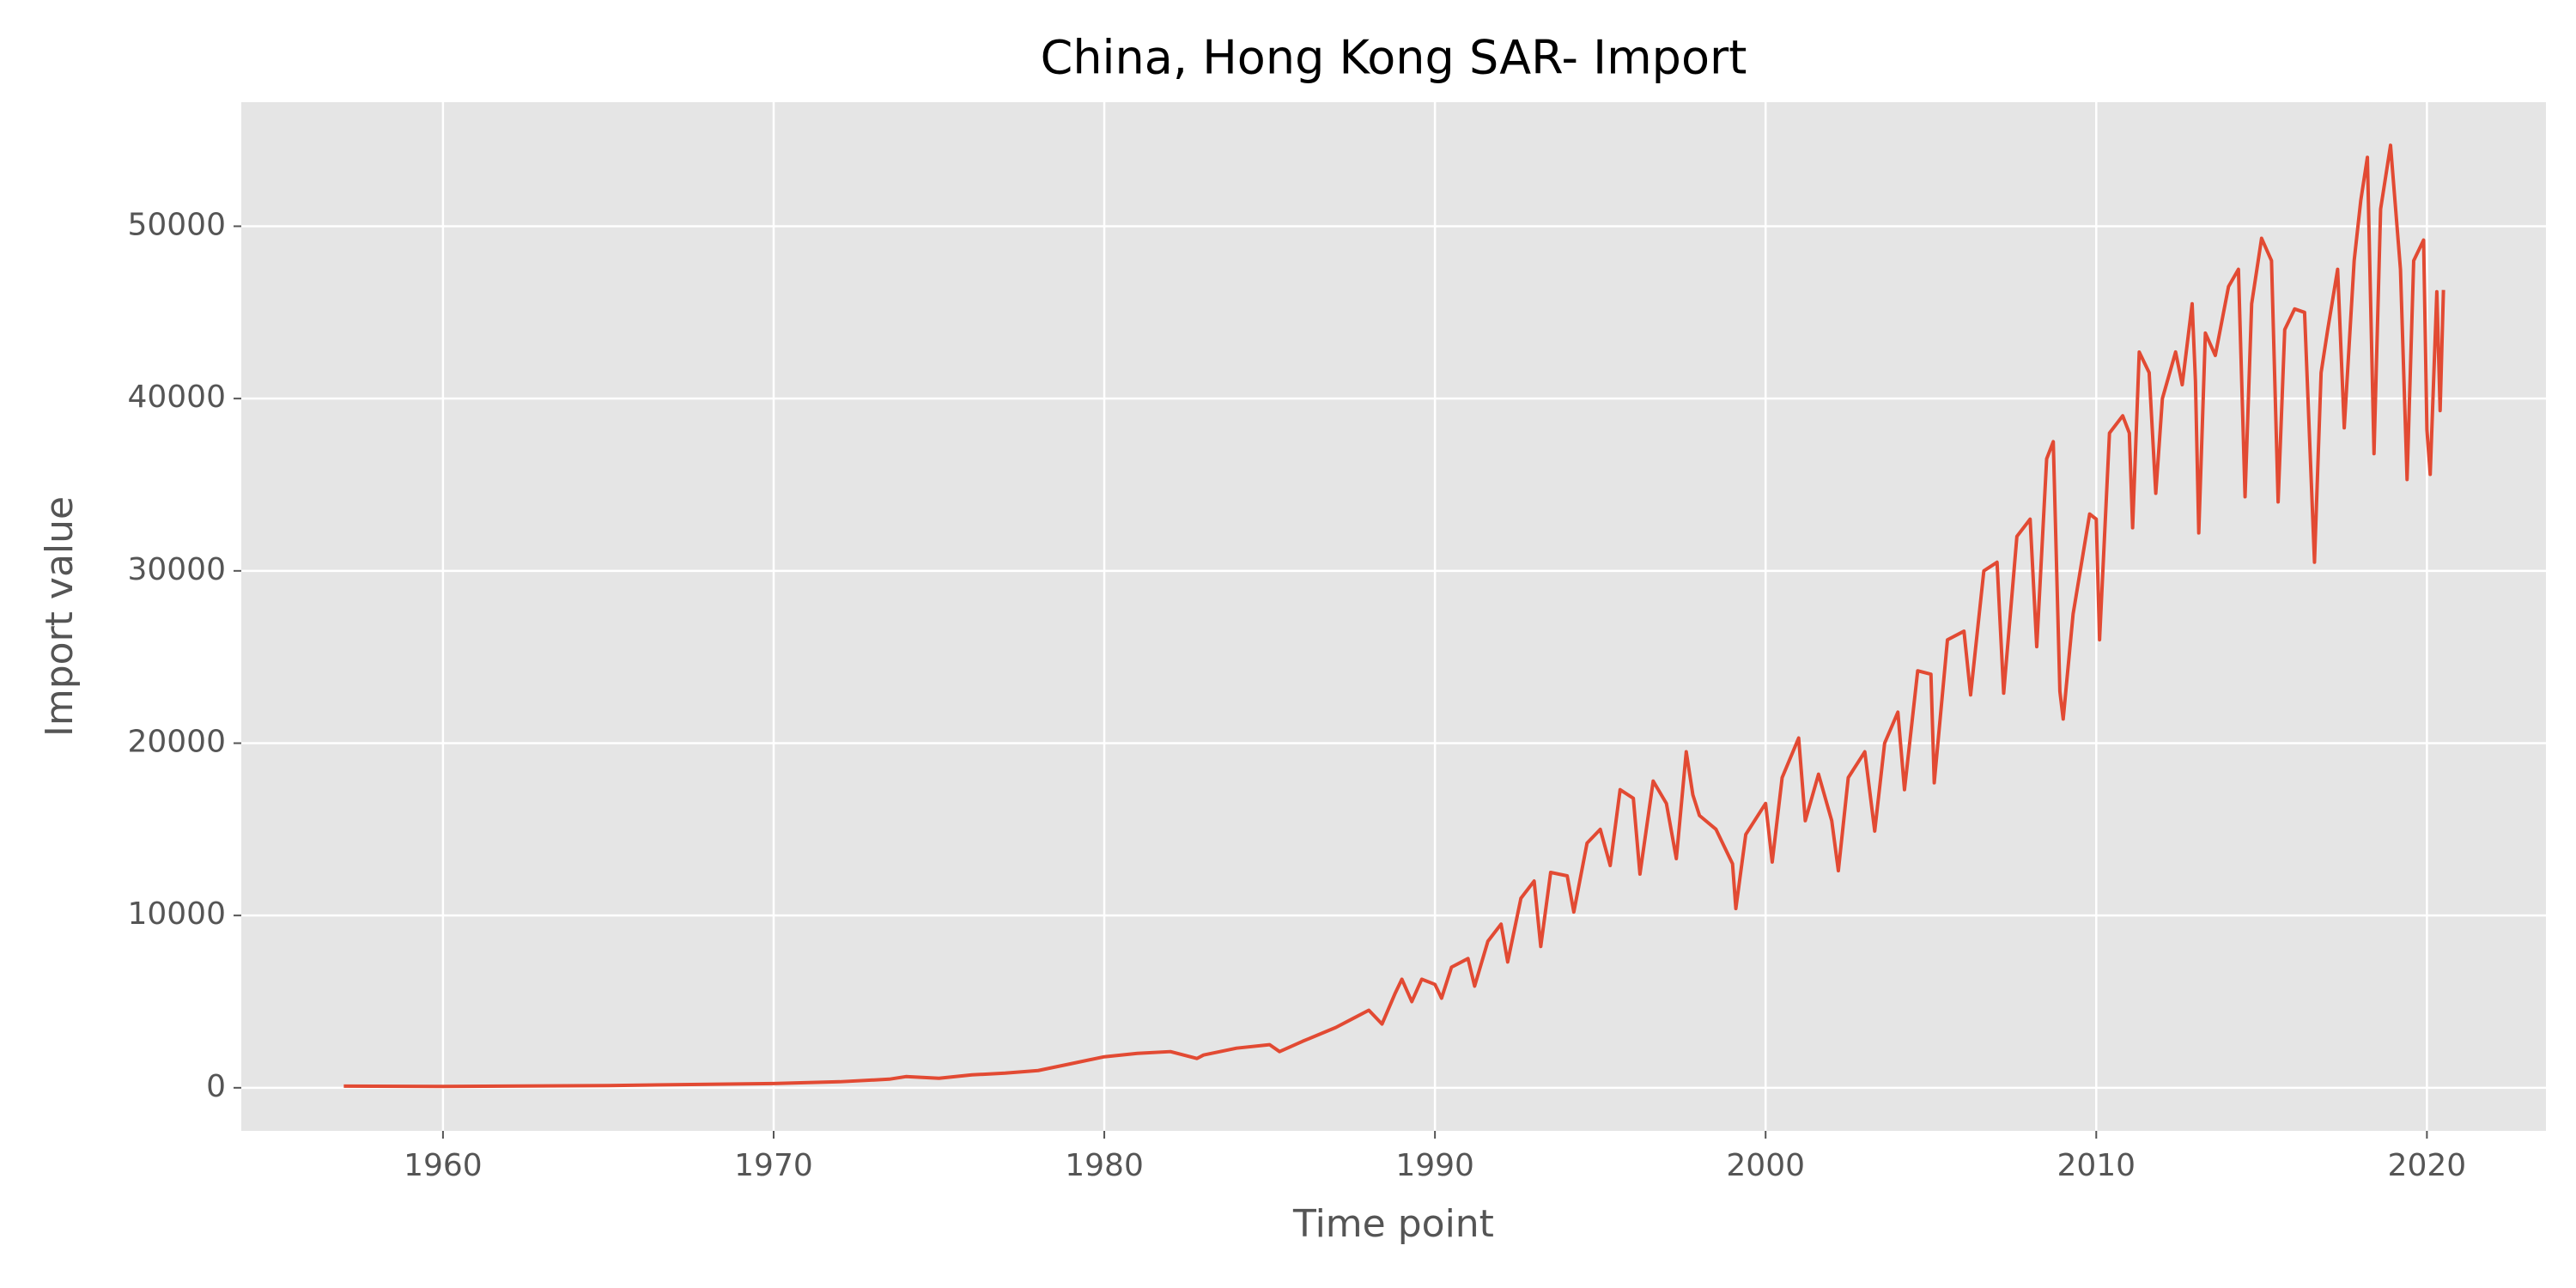  Describe the element at coordinates (176, 914) in the screenshot. I see `y-tick-label: 10000` at that location.